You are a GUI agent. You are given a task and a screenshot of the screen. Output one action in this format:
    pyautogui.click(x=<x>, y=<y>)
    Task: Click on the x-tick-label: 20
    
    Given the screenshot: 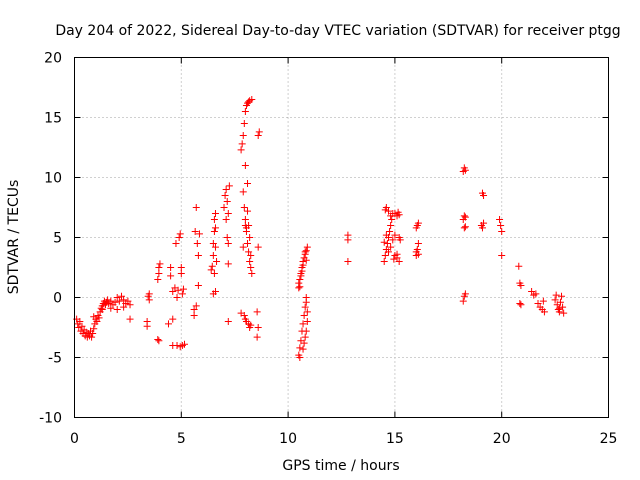 What is the action you would take?
    pyautogui.click(x=502, y=439)
    